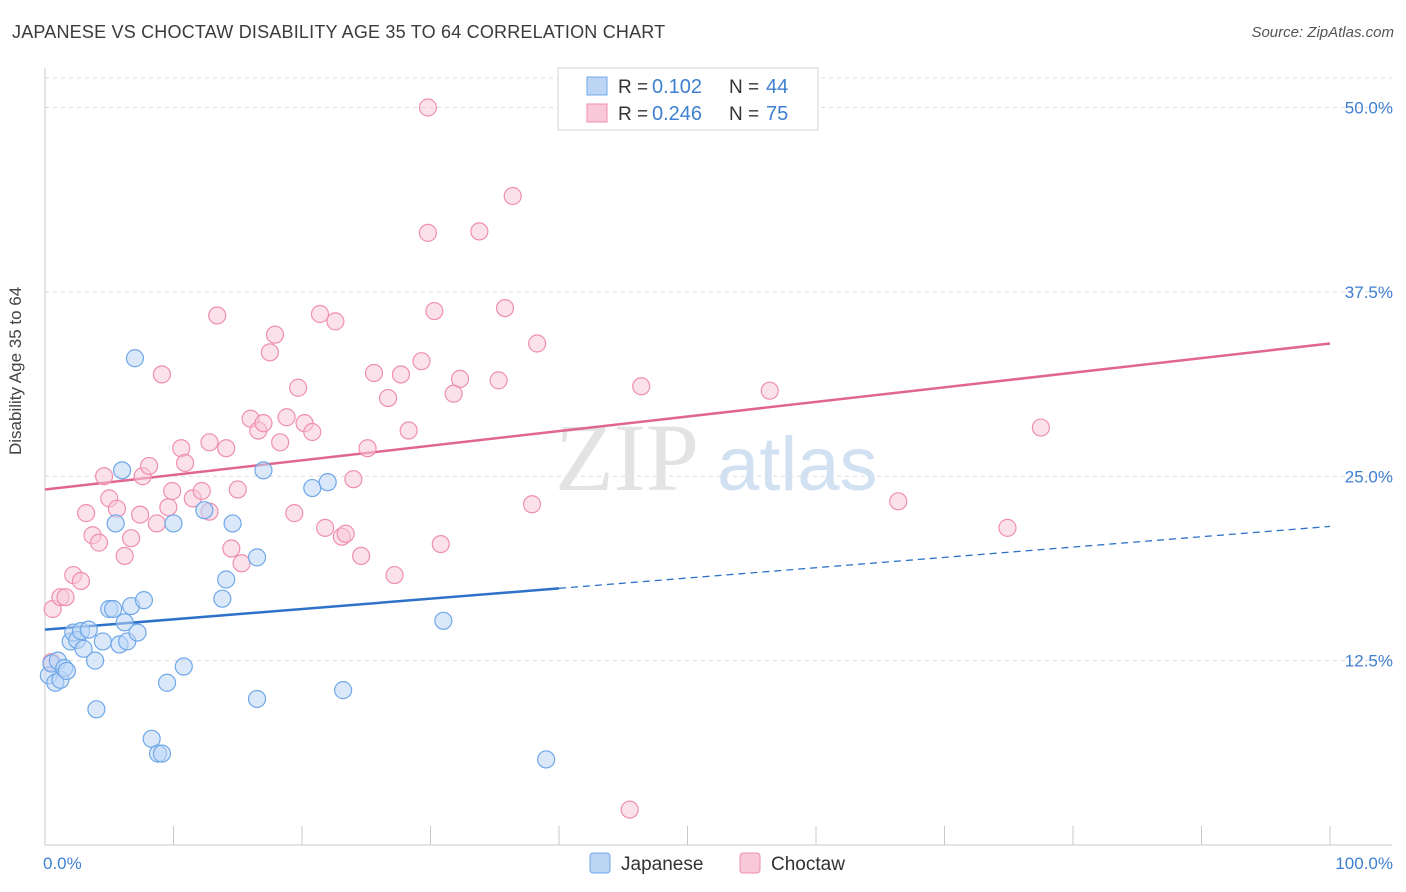  Describe the element at coordinates (1369, 292) in the screenshot. I see `y-tick-label: 37.5%` at that location.